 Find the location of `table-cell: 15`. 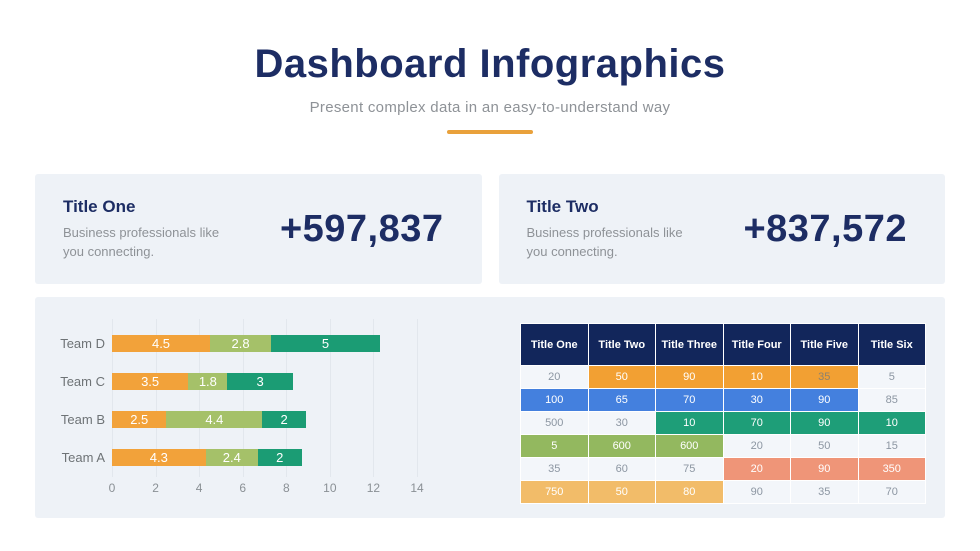

table-cell: 15 is located at coordinates (891, 446).